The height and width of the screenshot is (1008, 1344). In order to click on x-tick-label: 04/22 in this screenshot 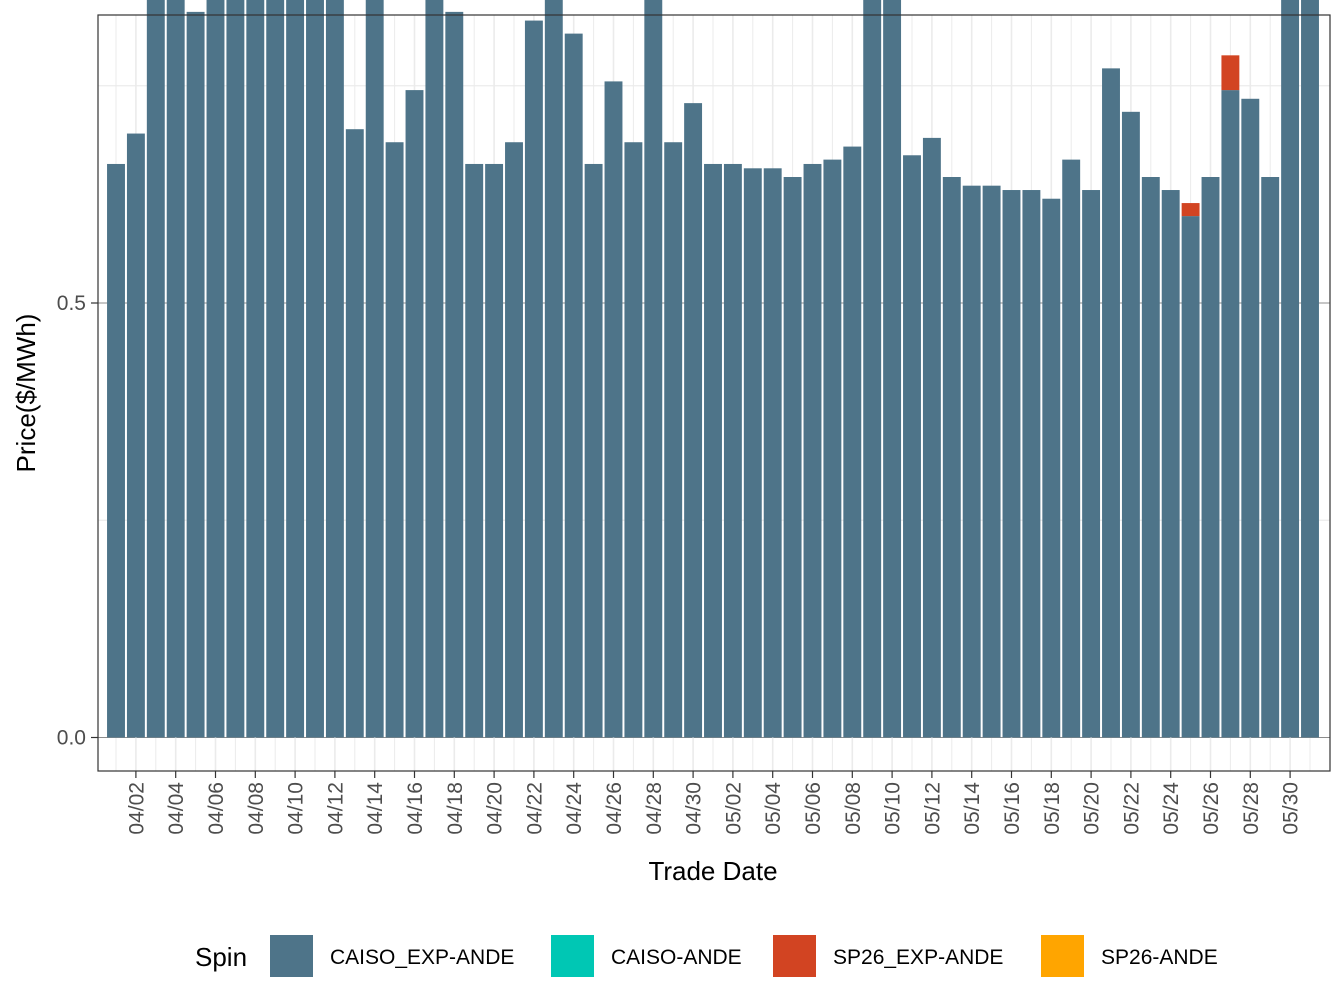, I will do `click(534, 808)`.